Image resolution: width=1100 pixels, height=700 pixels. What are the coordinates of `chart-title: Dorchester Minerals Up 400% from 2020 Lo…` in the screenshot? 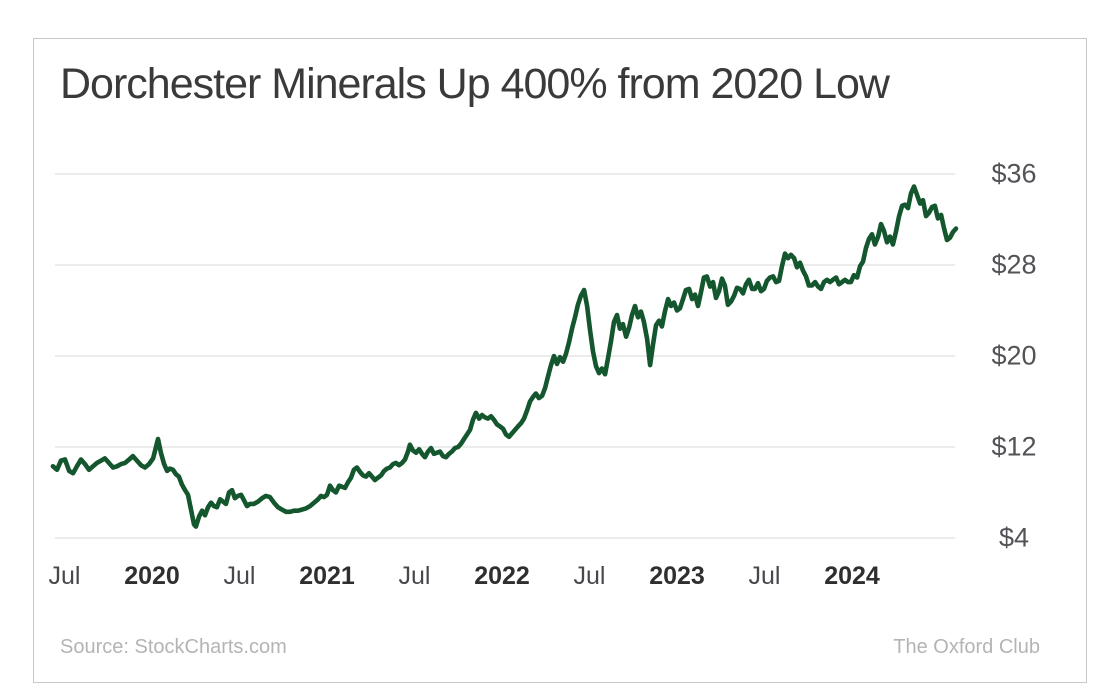 It's located at (475, 84).